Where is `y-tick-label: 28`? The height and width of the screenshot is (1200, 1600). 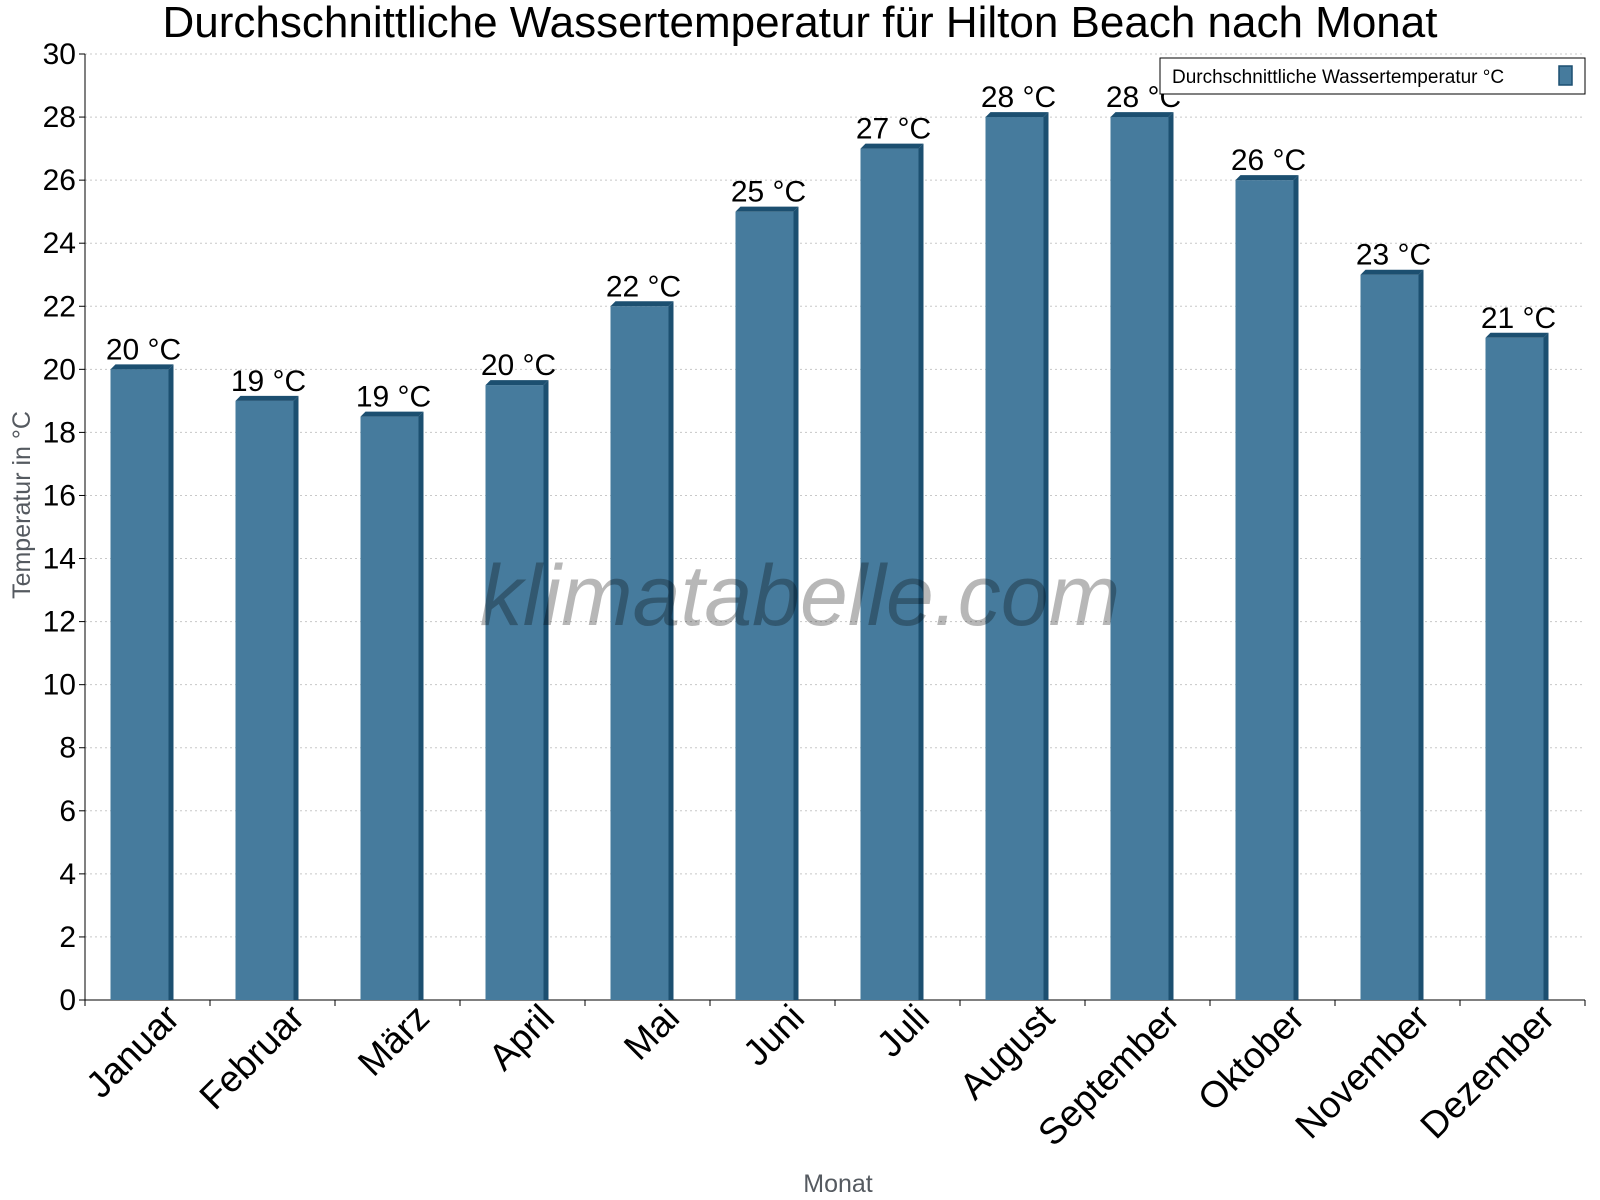 y-tick-label: 28 is located at coordinates (59, 117).